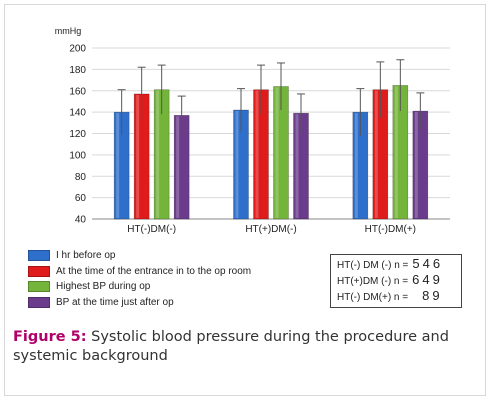 This screenshot has height=400, width=490. I want to click on x-tick-label: HT(+)DM(-), so click(270, 229).